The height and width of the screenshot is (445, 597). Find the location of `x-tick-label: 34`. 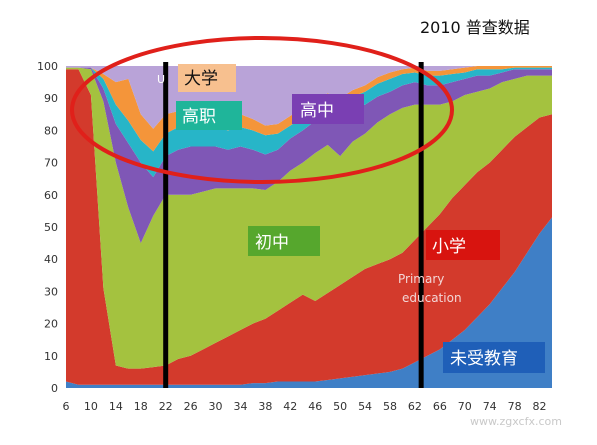

x-tick-label: 34 is located at coordinates (240, 406).